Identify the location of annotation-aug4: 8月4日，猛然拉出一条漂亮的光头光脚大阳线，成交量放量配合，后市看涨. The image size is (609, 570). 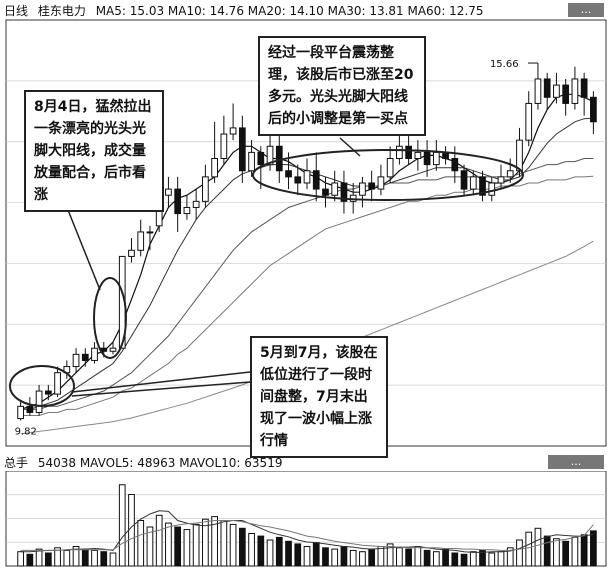
(94, 151).